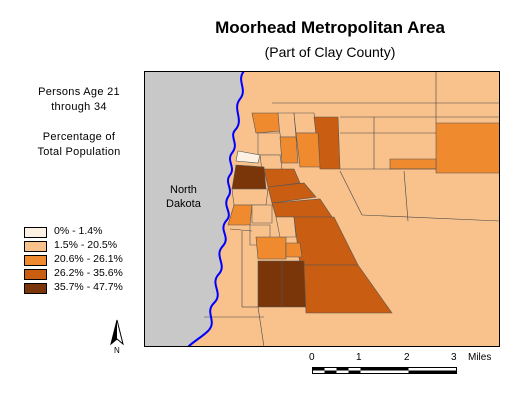 Image resolution: width=528 pixels, height=408 pixels. What do you see at coordinates (86, 245) in the screenshot?
I see `legend-label: 1.5% - 20.5%` at bounding box center [86, 245].